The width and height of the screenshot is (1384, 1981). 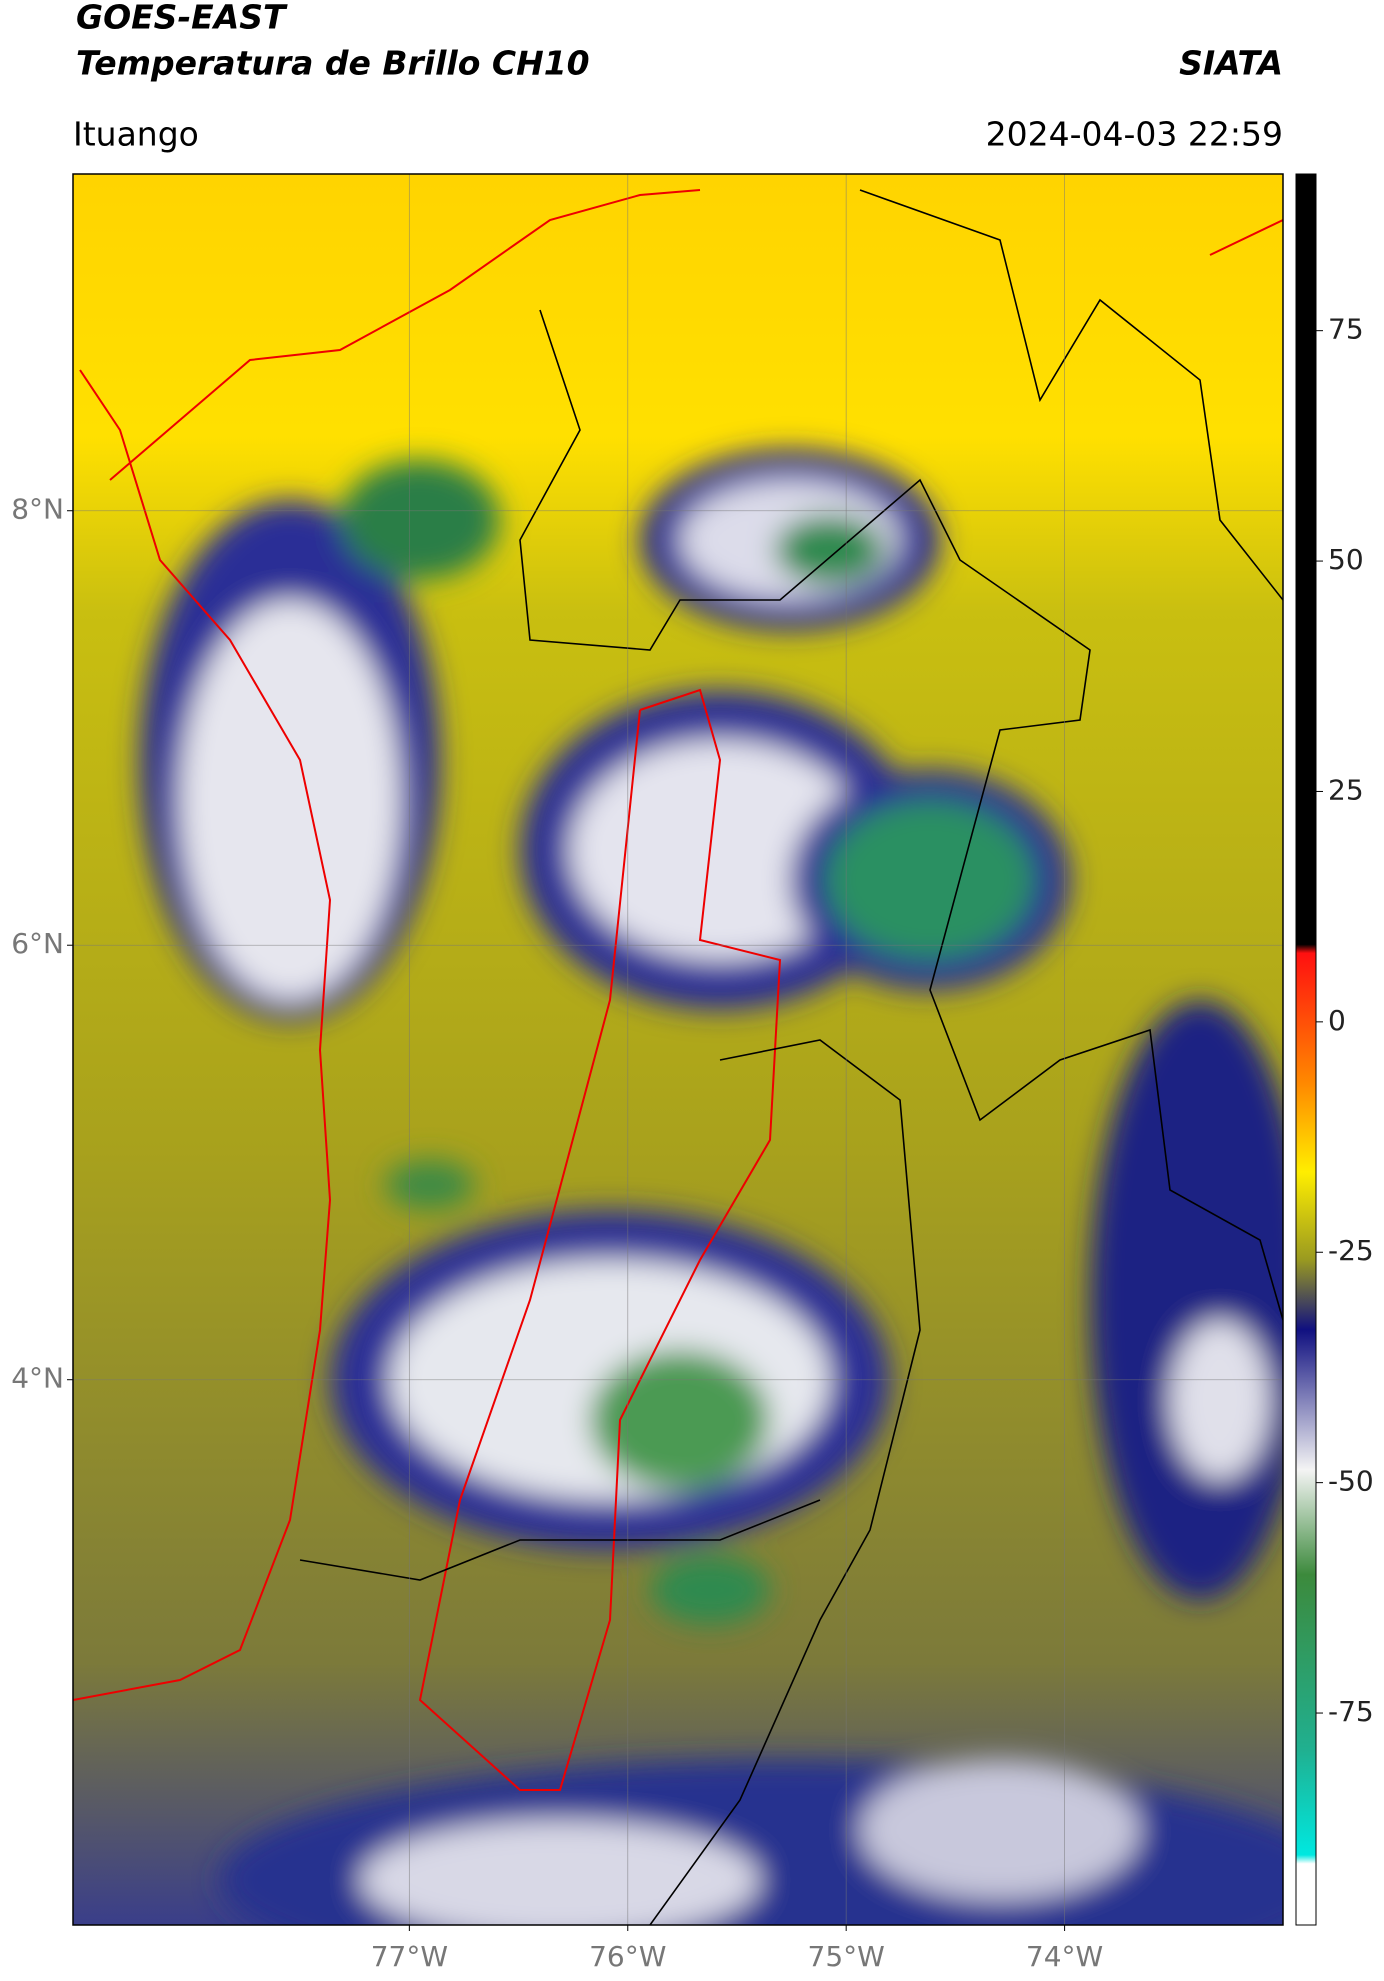 I want to click on x-tick-label: 74°W, so click(x=1064, y=1956).